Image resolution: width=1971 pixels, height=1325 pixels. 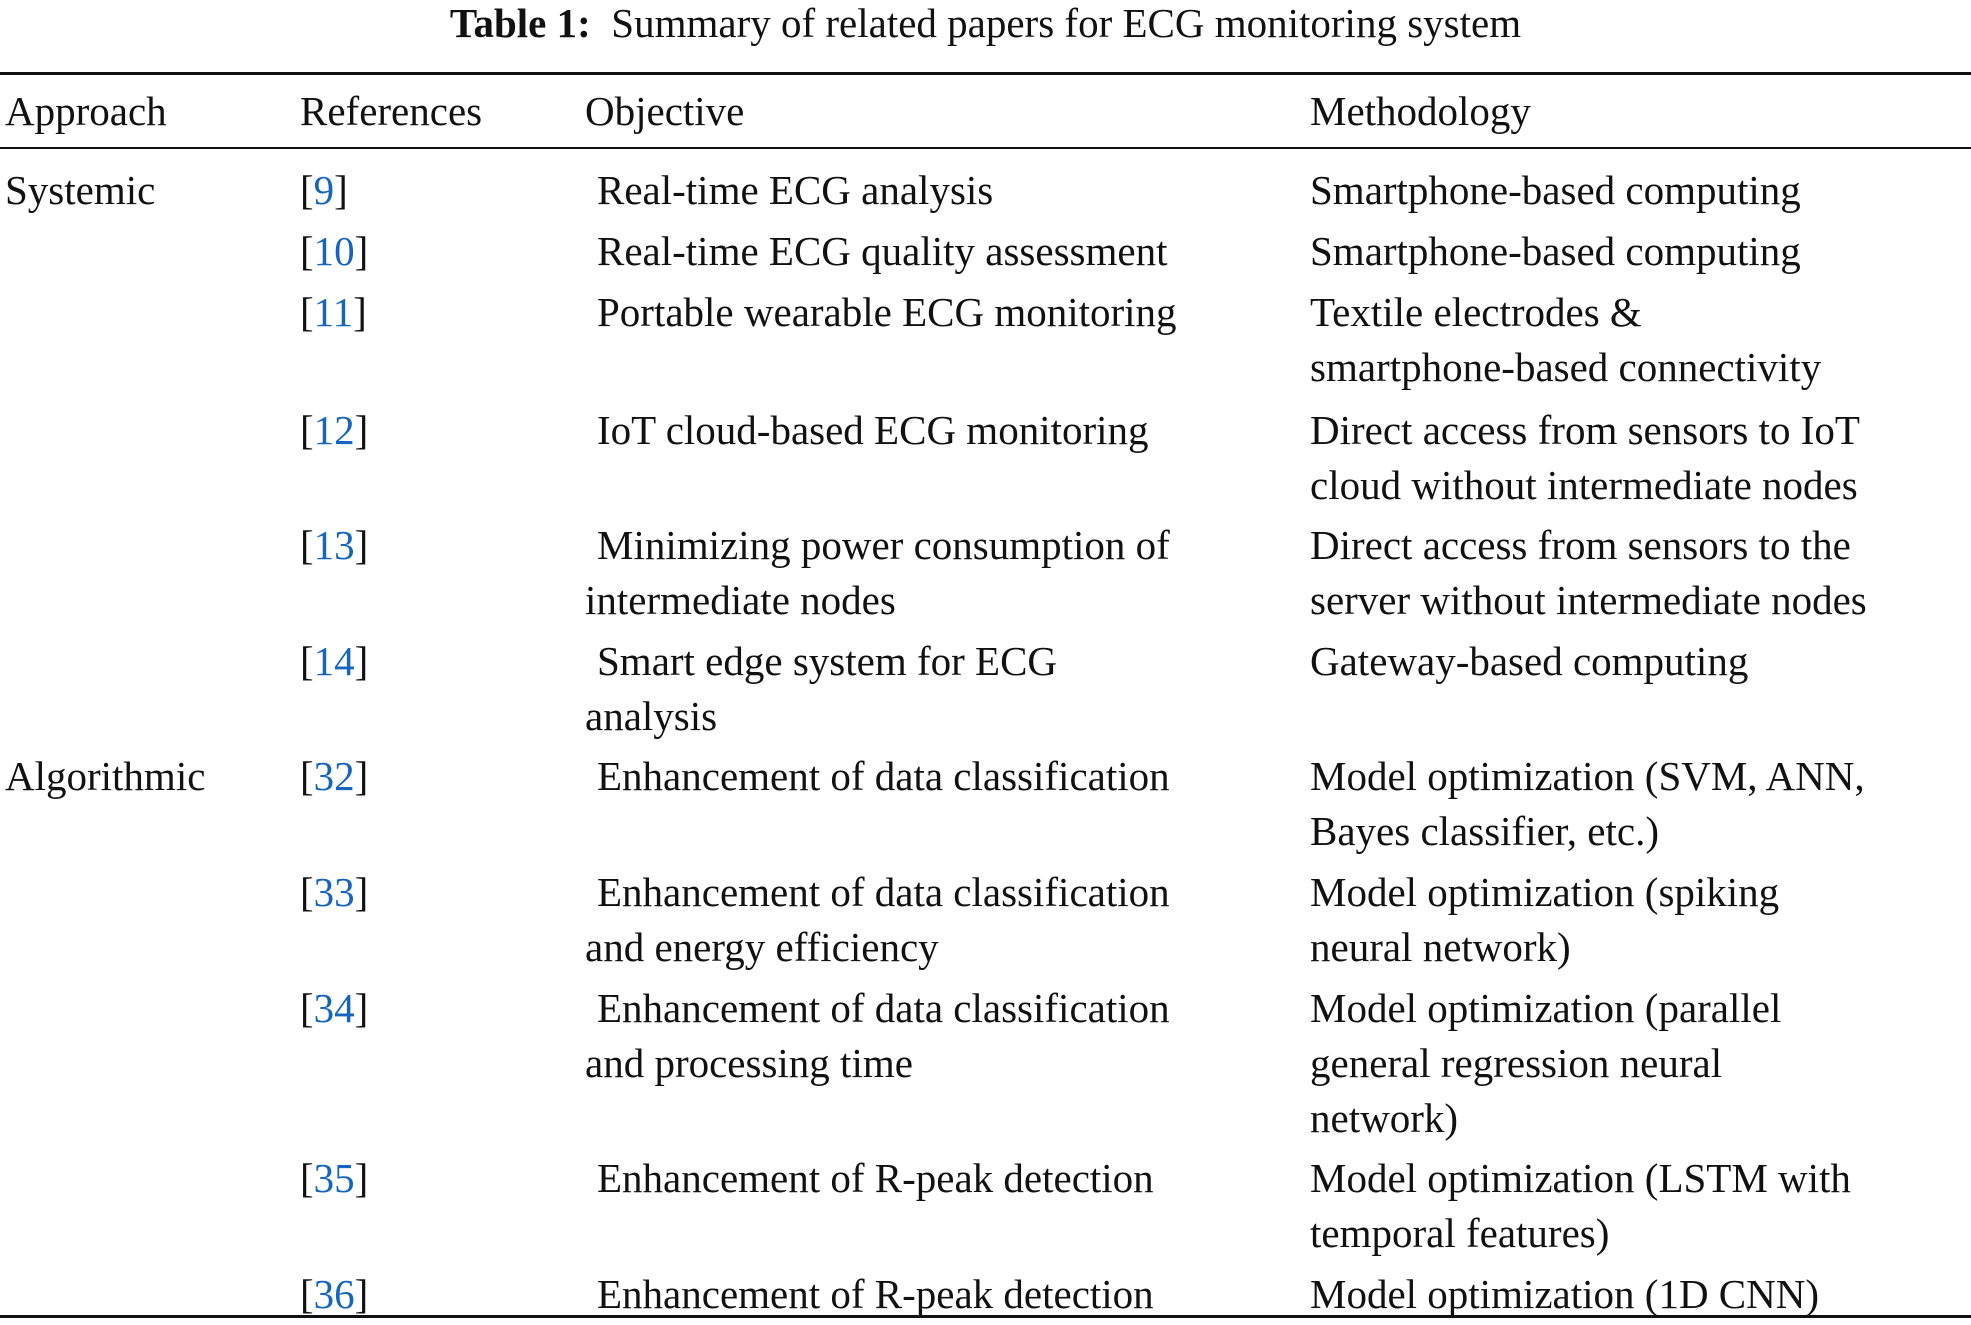 What do you see at coordinates (1476, 312) in the screenshot?
I see `methodology-line: Textile electrodes &` at bounding box center [1476, 312].